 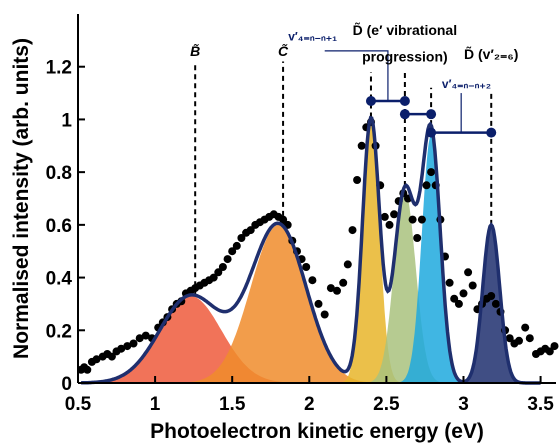 What do you see at coordinates (21, 198) in the screenshot?
I see `y-axis-title: Normalised intensity (arb. units)` at bounding box center [21, 198].